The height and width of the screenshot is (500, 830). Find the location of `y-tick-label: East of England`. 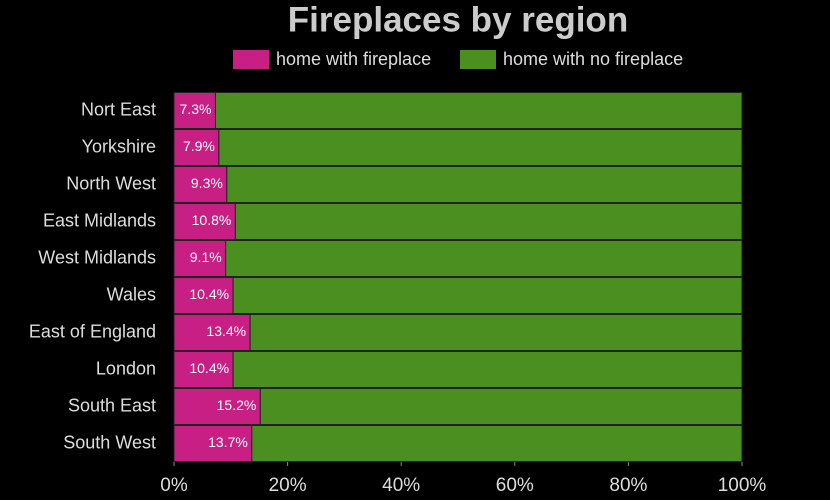

y-tick-label: East of England is located at coordinates (92, 331).